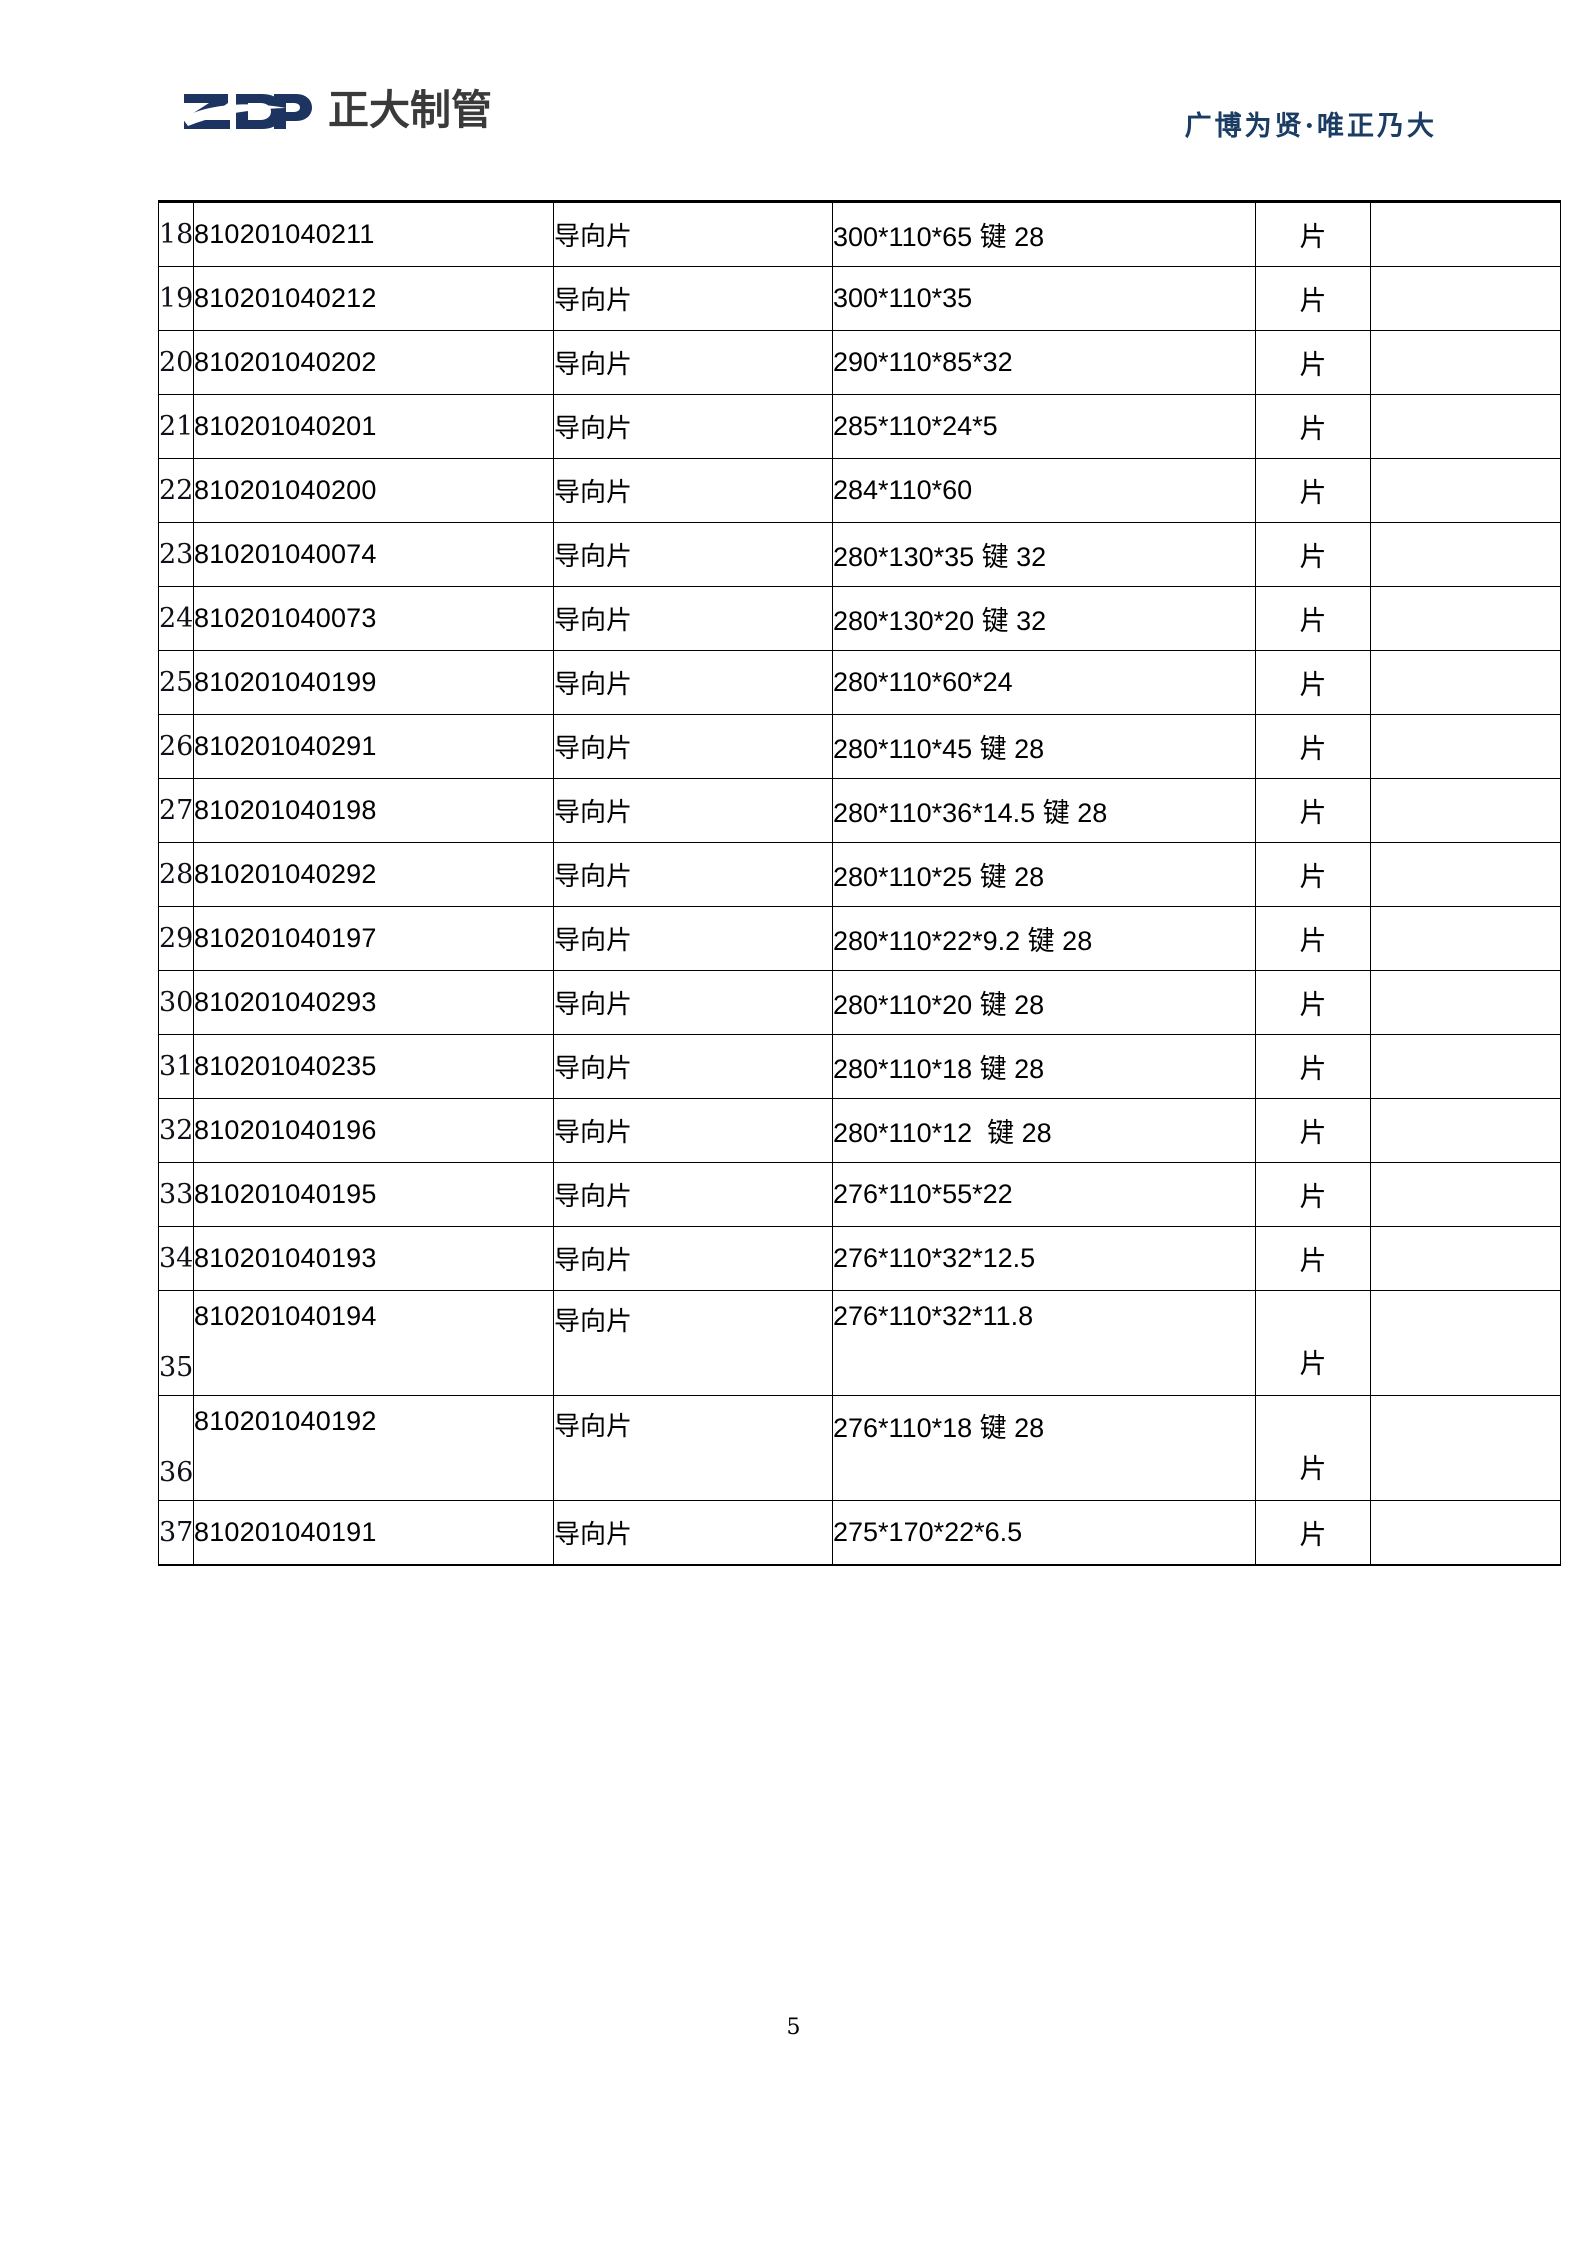 This screenshot has height=2245, width=1587. What do you see at coordinates (373, 618) in the screenshot?
I see `part-code-cell: 810201040073` at bounding box center [373, 618].